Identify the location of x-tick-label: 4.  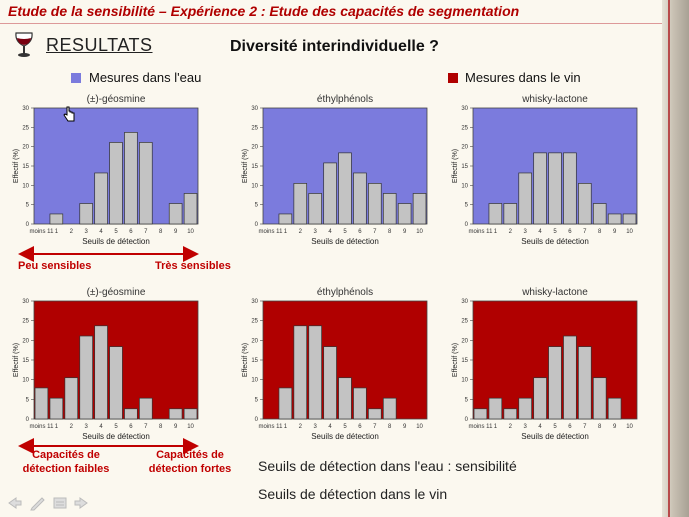
(330, 232).